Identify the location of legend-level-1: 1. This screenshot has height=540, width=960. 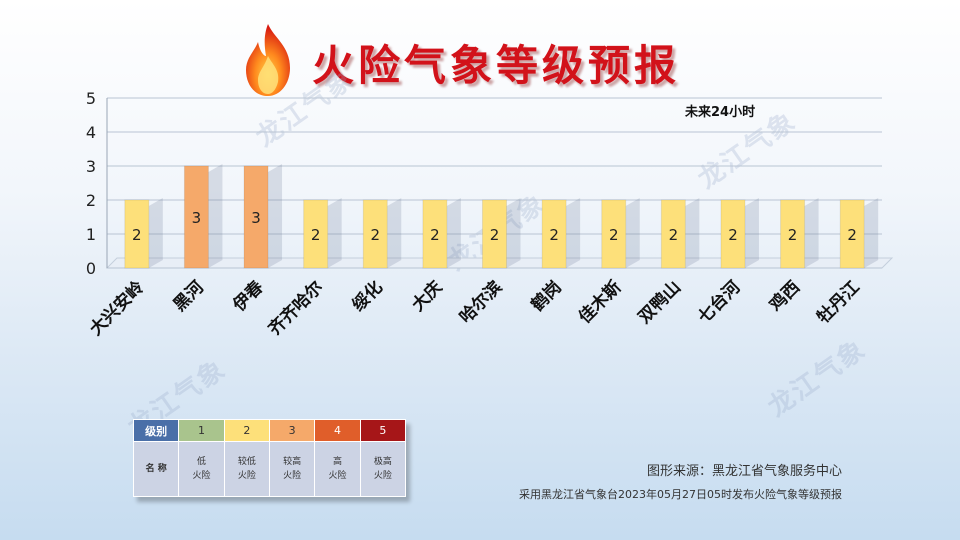
(201, 430).